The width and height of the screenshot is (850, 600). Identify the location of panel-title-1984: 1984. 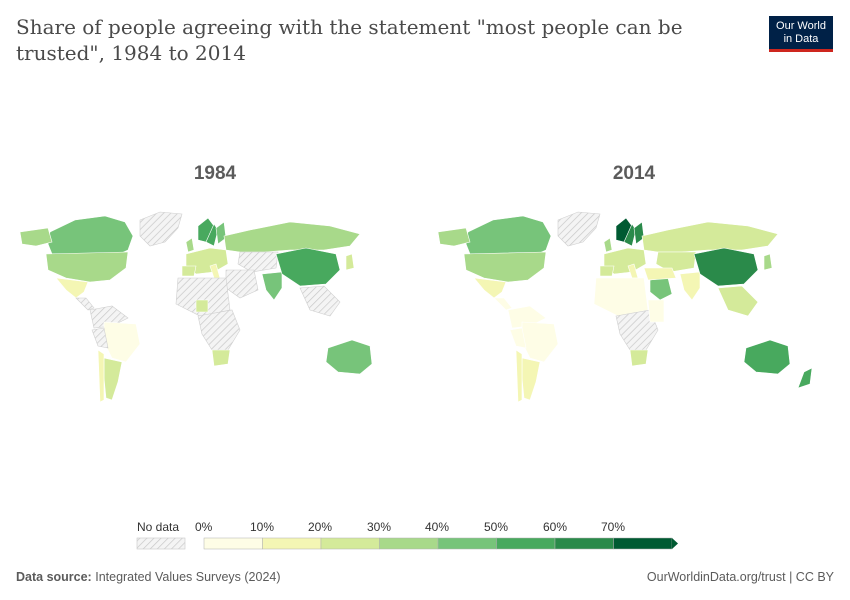
(215, 173).